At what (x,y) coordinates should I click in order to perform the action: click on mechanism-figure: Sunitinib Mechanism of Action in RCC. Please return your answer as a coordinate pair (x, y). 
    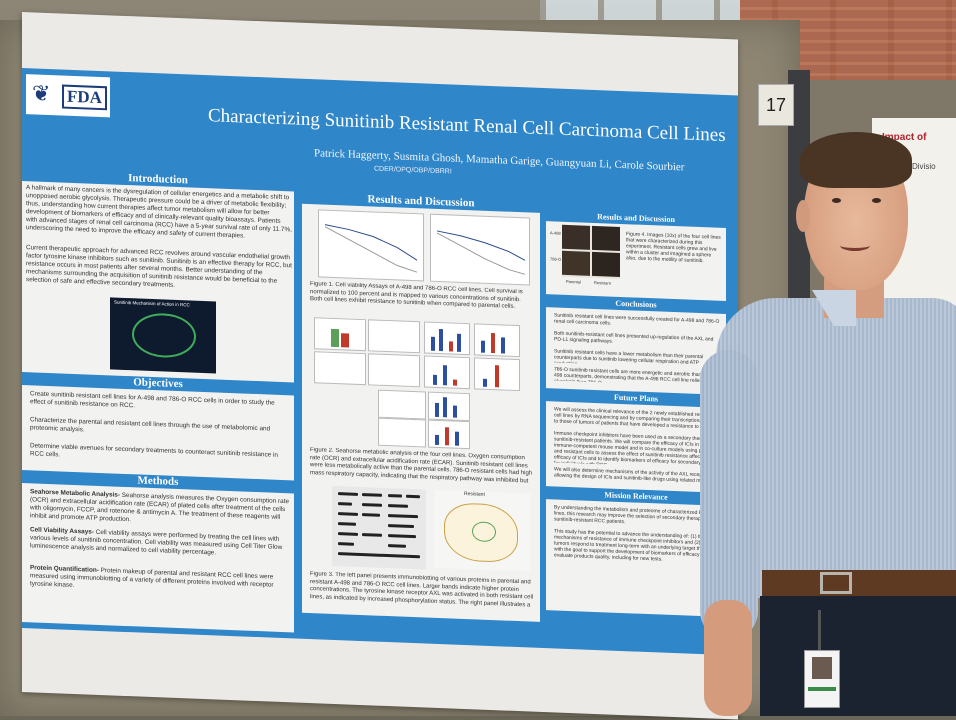
    Looking at the image, I should click on (163, 335).